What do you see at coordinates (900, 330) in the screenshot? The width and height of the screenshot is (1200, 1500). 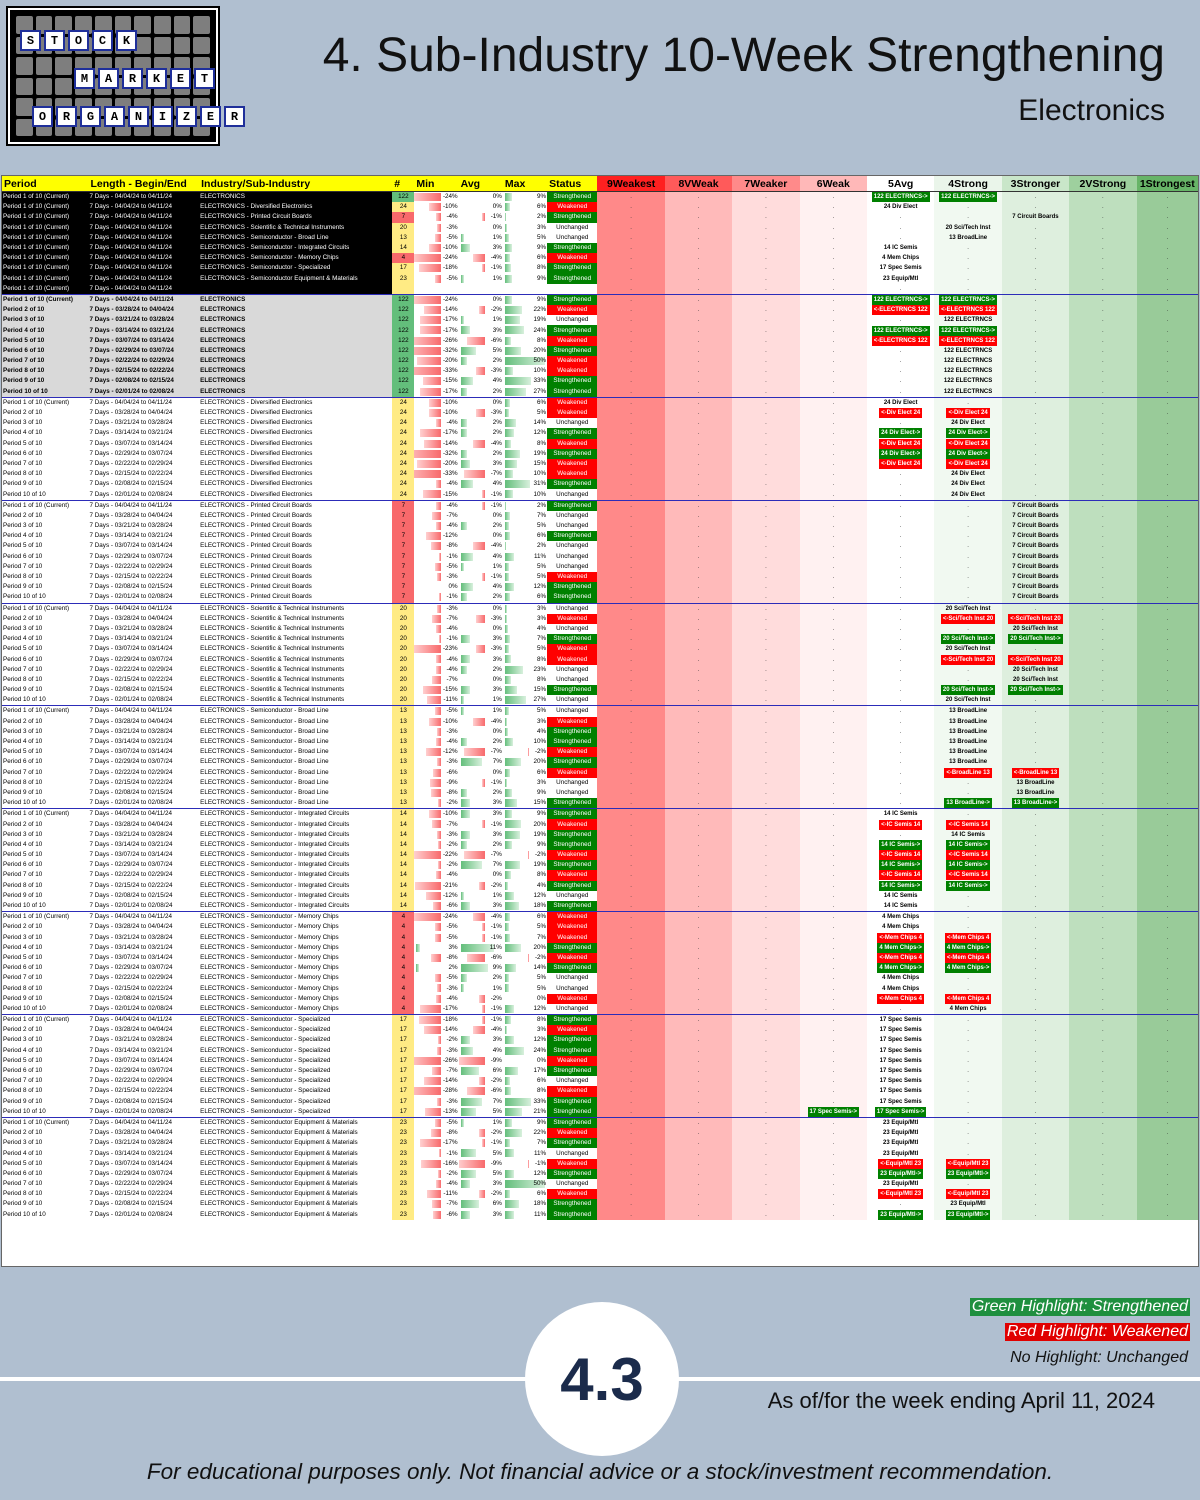 I see `zone-label: 122 ELECTRNCS->` at bounding box center [900, 330].